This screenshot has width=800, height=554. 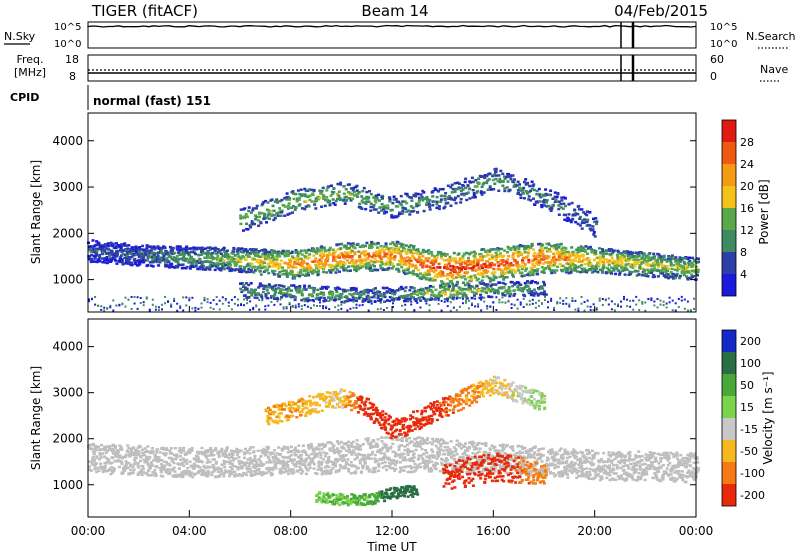 I want to click on noise-panel: N.Sky 10^5 10^0 10^5 10^0 N.Search, so click(x=400, y=35).